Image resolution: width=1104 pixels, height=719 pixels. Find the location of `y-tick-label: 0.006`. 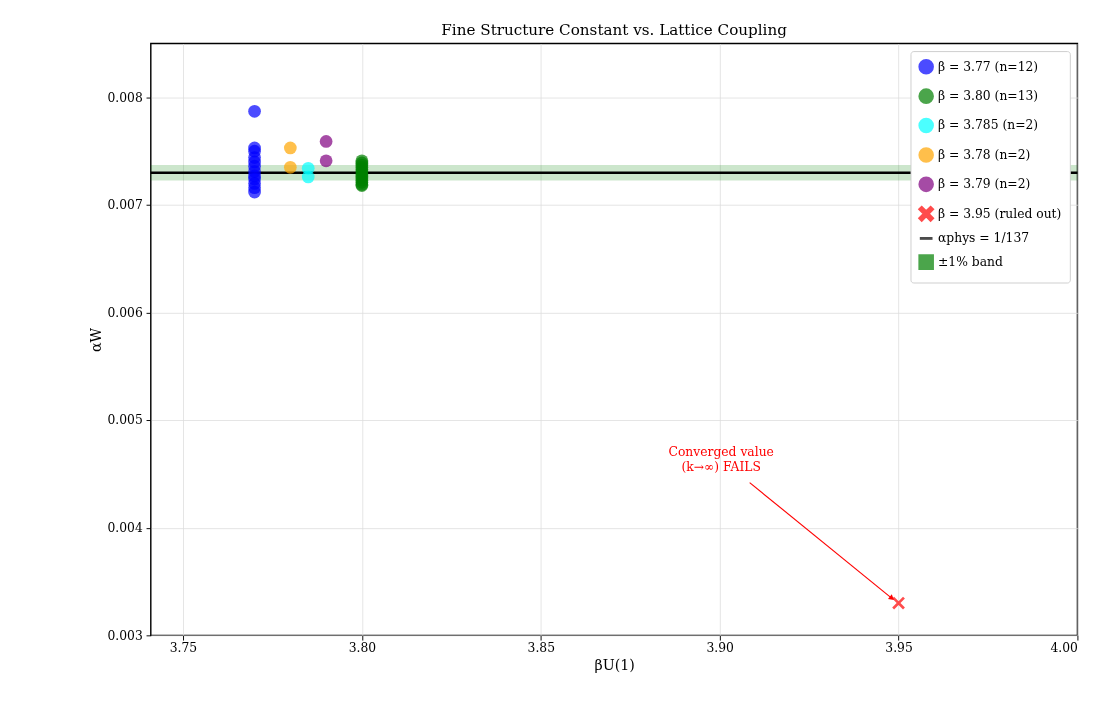

y-tick-label: 0.006 is located at coordinates (125, 312).